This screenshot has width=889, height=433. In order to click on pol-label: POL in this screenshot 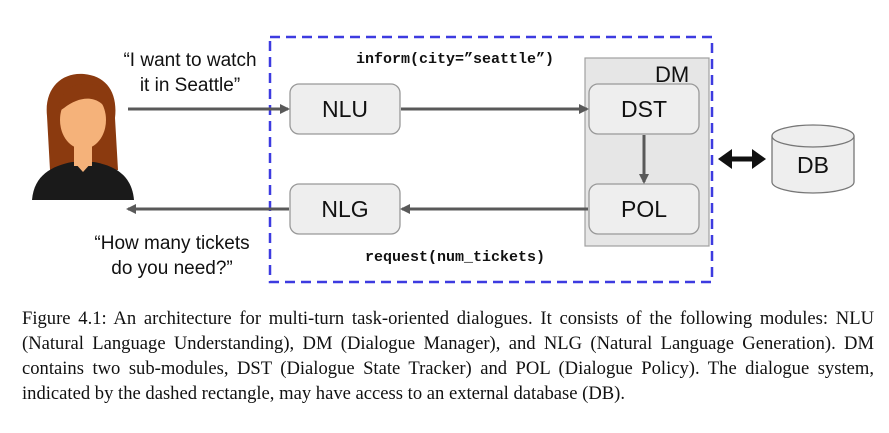, I will do `click(644, 209)`.